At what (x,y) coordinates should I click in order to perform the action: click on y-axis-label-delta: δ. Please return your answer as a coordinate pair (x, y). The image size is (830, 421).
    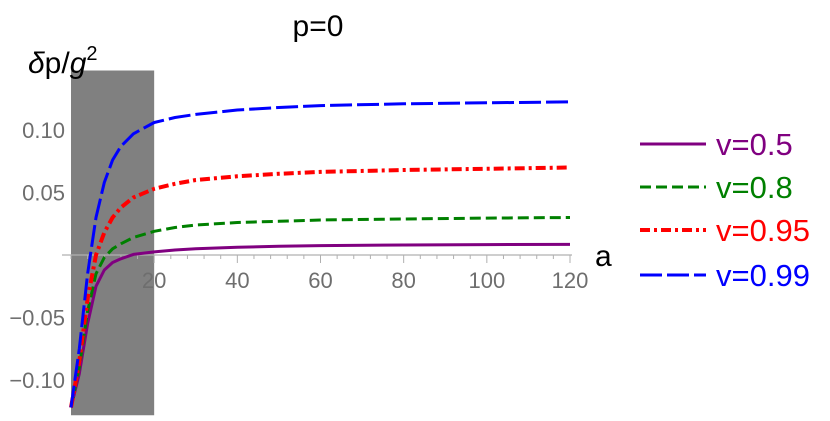
    Looking at the image, I should click on (36, 63).